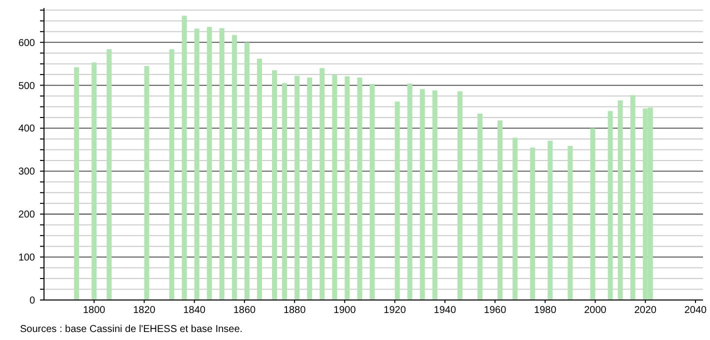 This screenshot has height=340, width=710. What do you see at coordinates (595, 310) in the screenshot?
I see `x-tick-label: 2000` at bounding box center [595, 310].